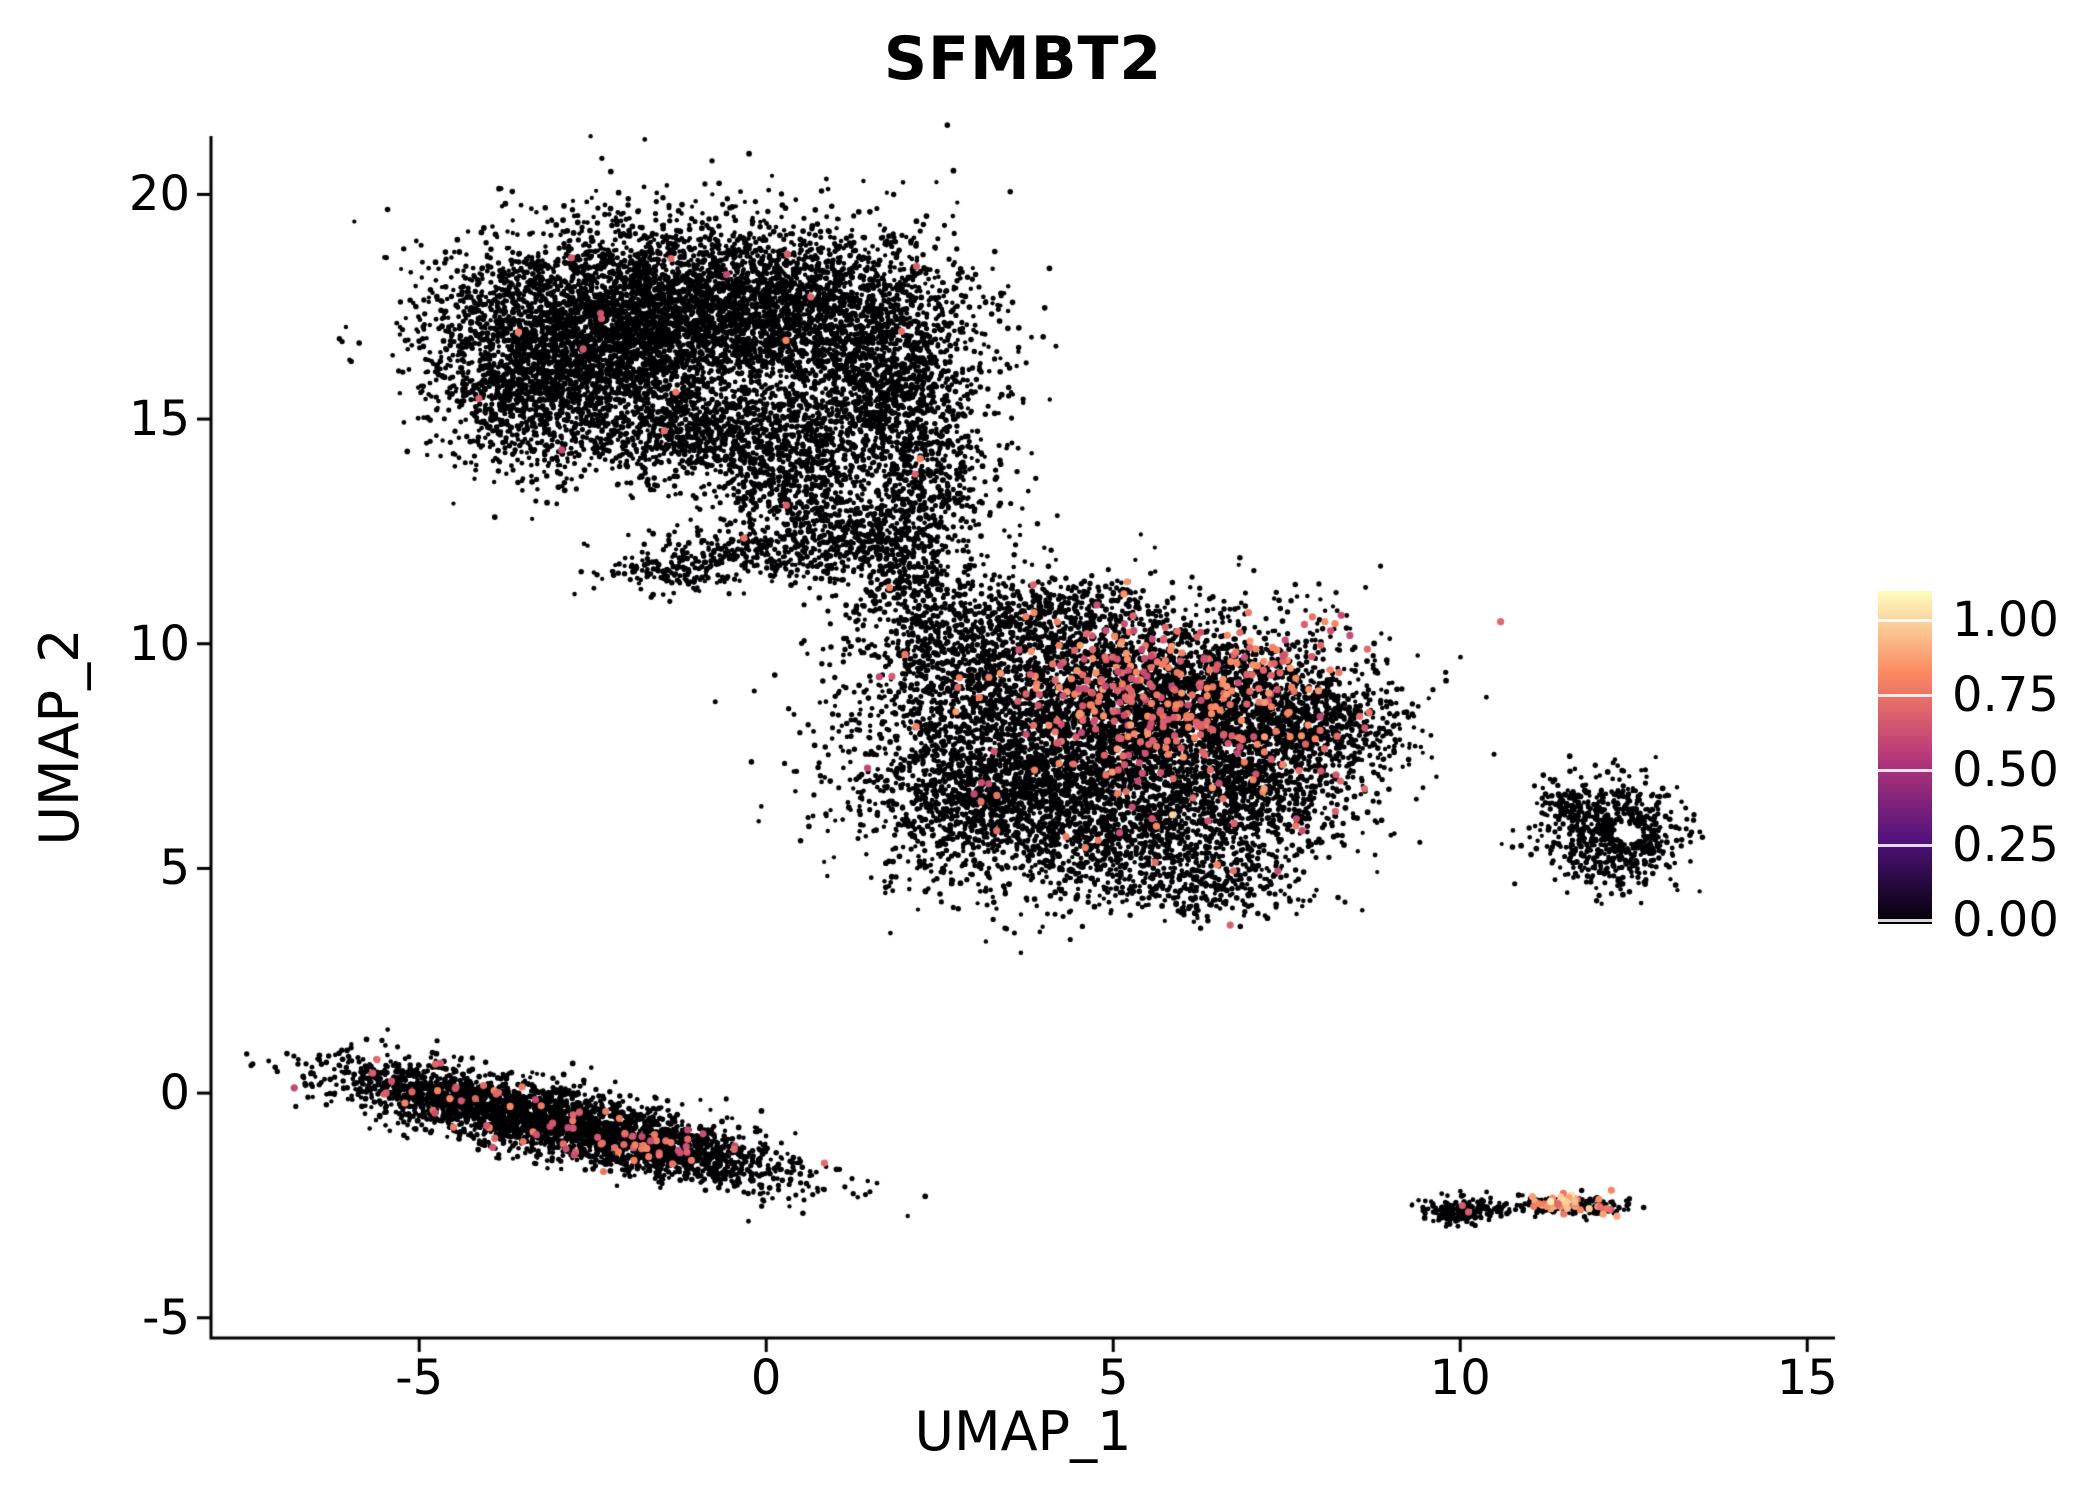  I want to click on x-tick-label: 5, so click(1113, 1378).